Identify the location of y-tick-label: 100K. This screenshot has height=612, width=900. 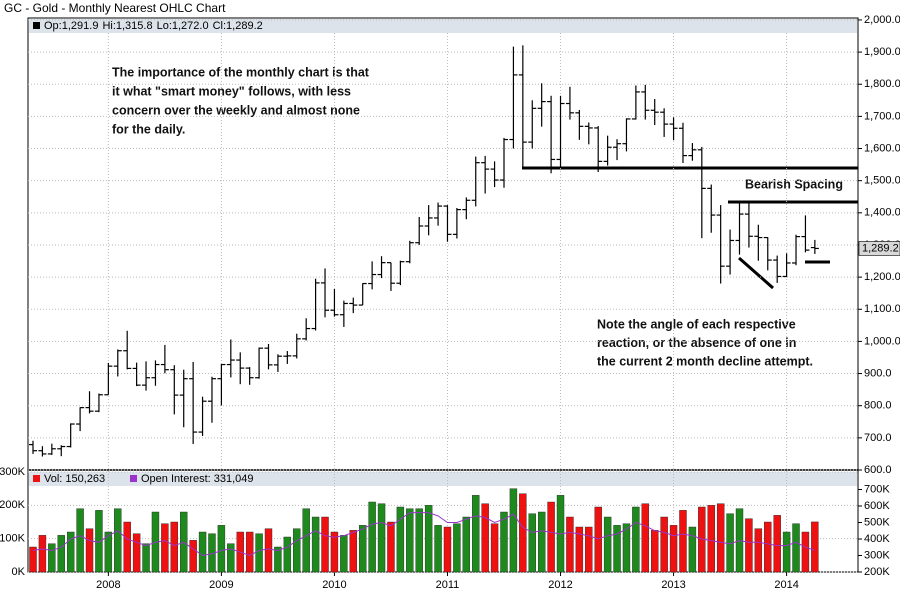
(13, 539).